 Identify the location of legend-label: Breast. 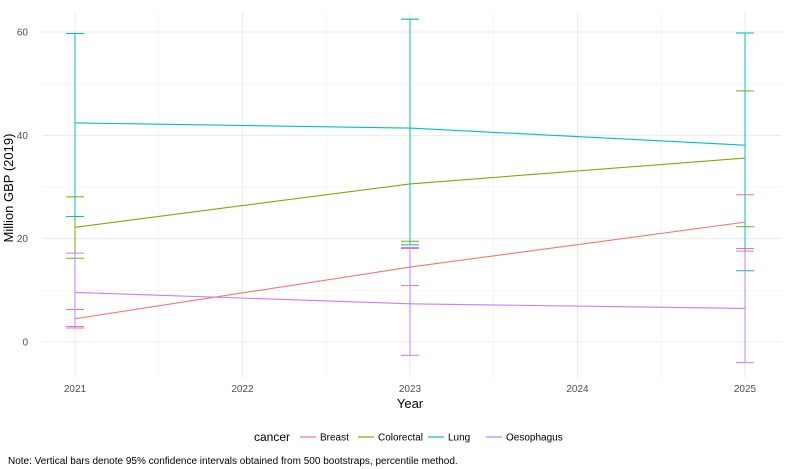
(334, 438).